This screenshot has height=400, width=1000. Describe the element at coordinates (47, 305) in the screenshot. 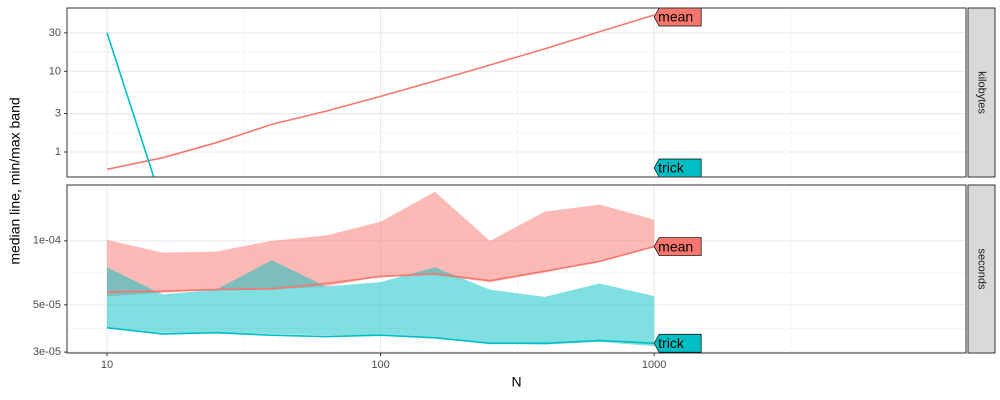

I see `y-tick-label: 5e-05` at that location.